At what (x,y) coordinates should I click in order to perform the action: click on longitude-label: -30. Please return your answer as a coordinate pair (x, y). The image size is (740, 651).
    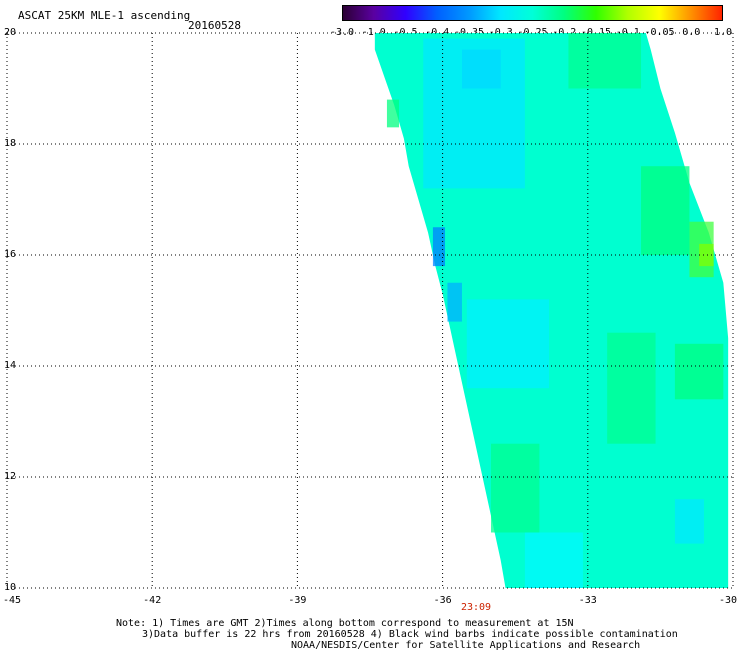
    Looking at the image, I should click on (728, 600).